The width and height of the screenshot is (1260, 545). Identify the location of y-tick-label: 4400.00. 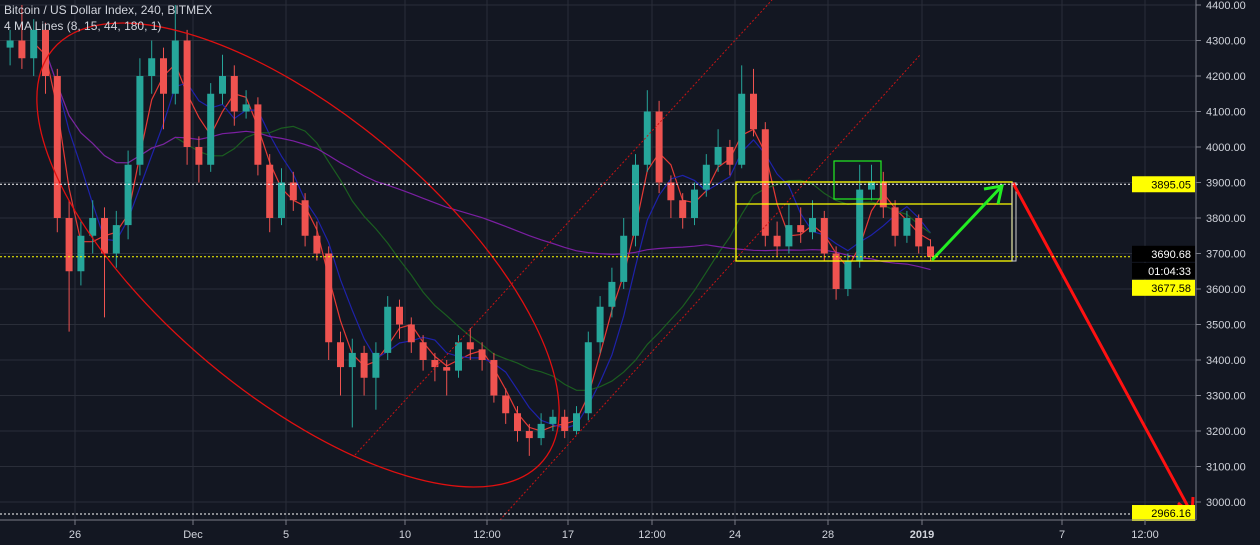
(1226, 6).